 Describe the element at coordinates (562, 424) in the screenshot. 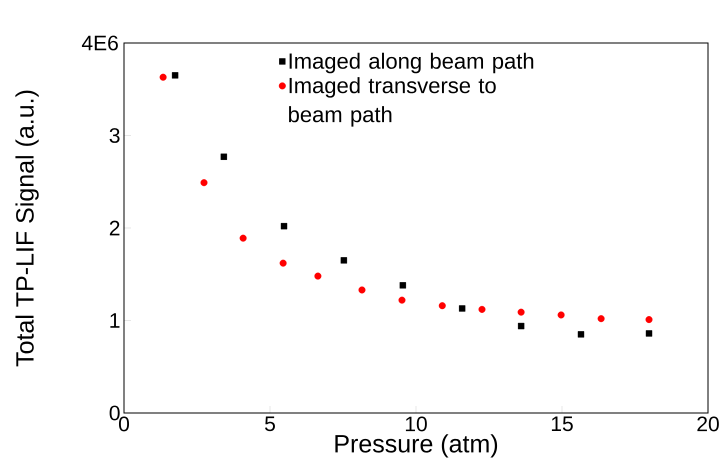

I see `x-tick-label: 15` at that location.